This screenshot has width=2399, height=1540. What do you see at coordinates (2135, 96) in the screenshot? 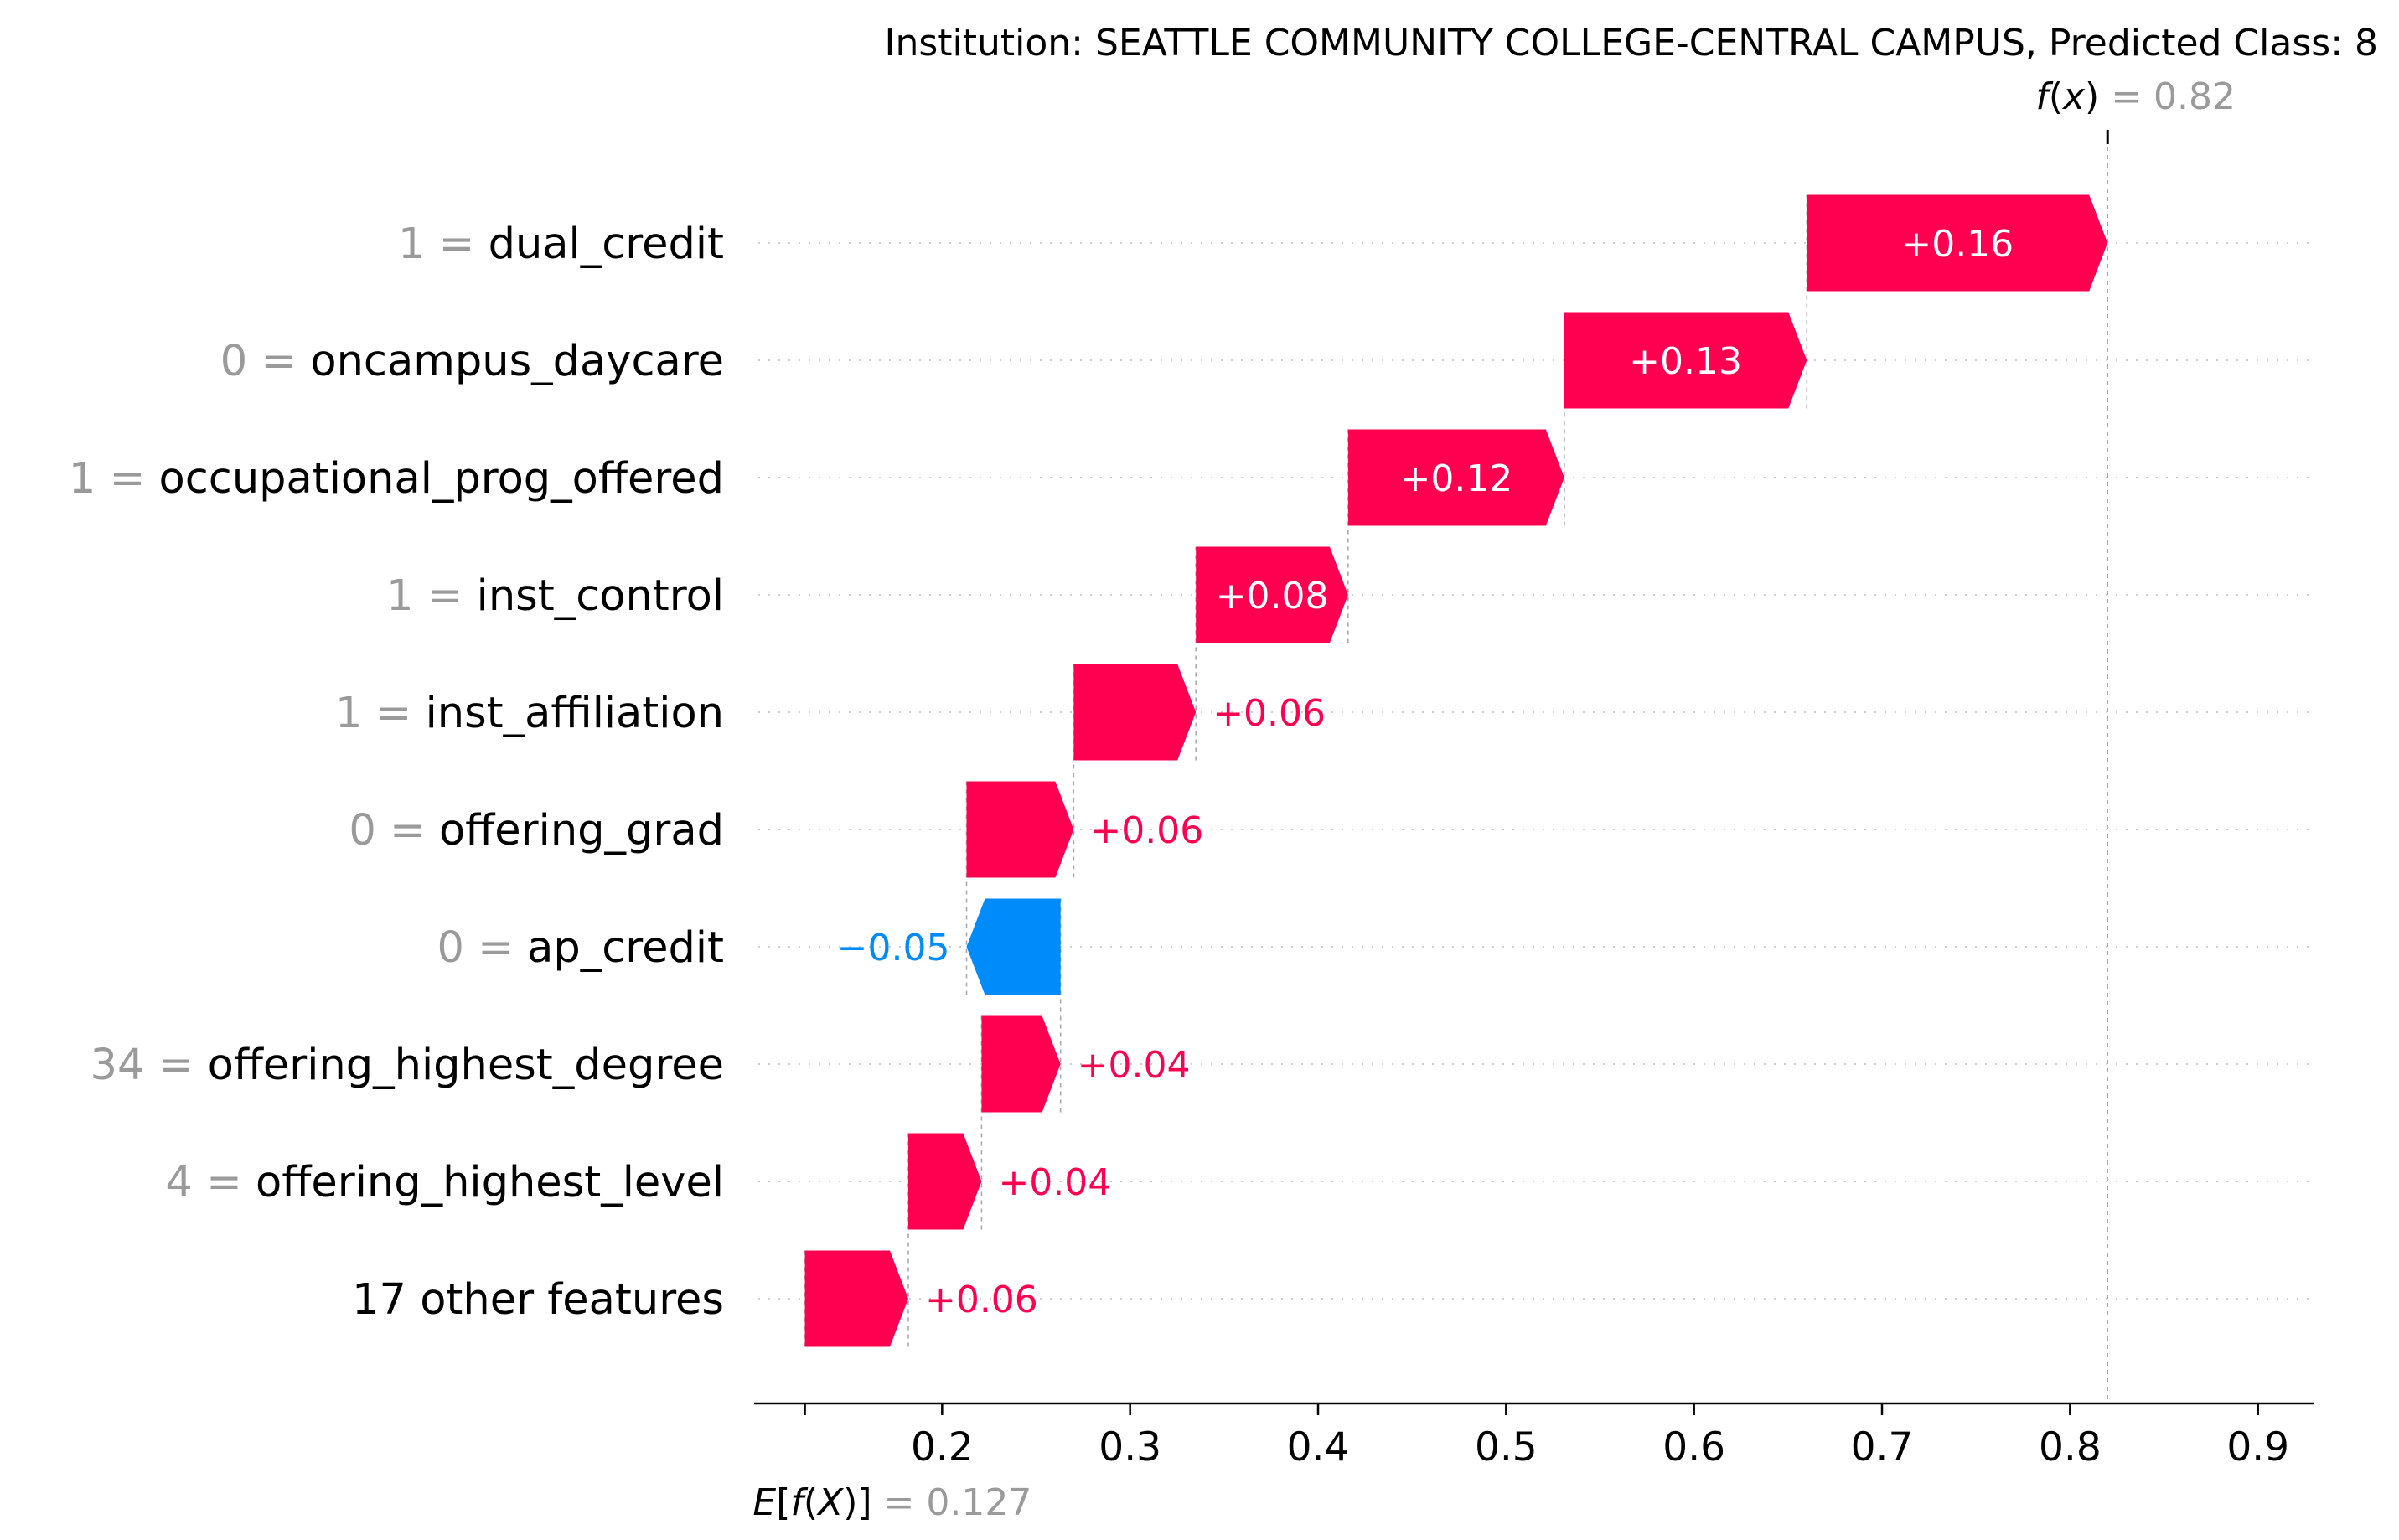
I see `fx-label: f(x) = 0.82` at bounding box center [2135, 96].